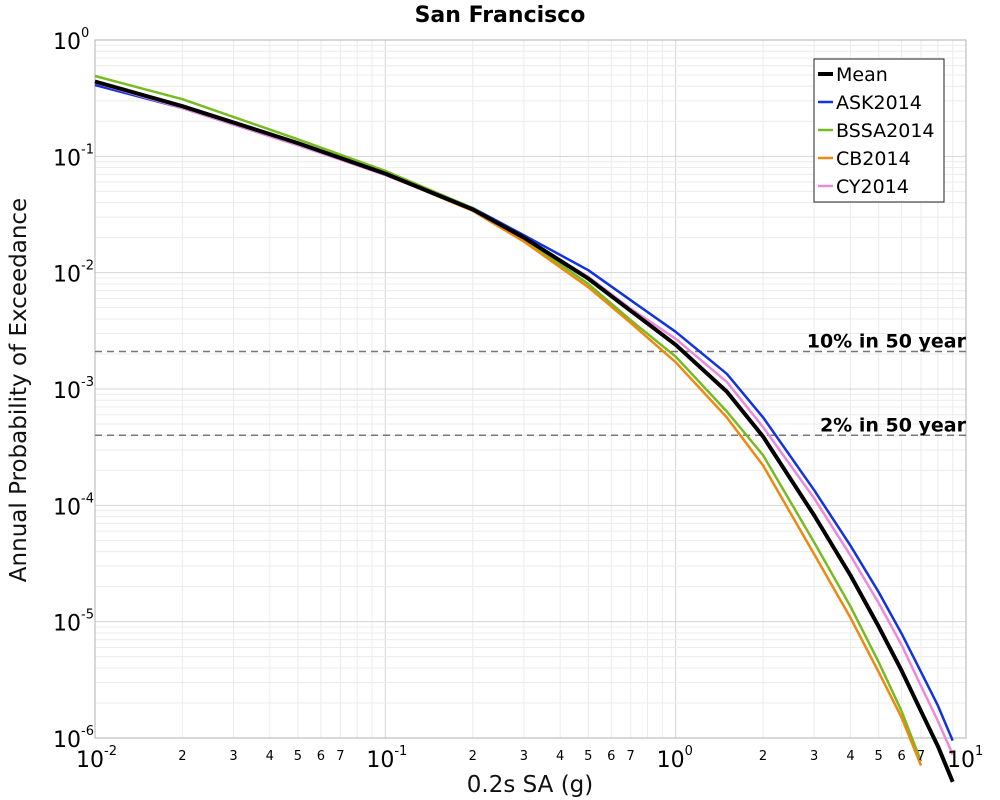  What do you see at coordinates (885, 131) in the screenshot?
I see `legend-label: BSSA2014` at bounding box center [885, 131].